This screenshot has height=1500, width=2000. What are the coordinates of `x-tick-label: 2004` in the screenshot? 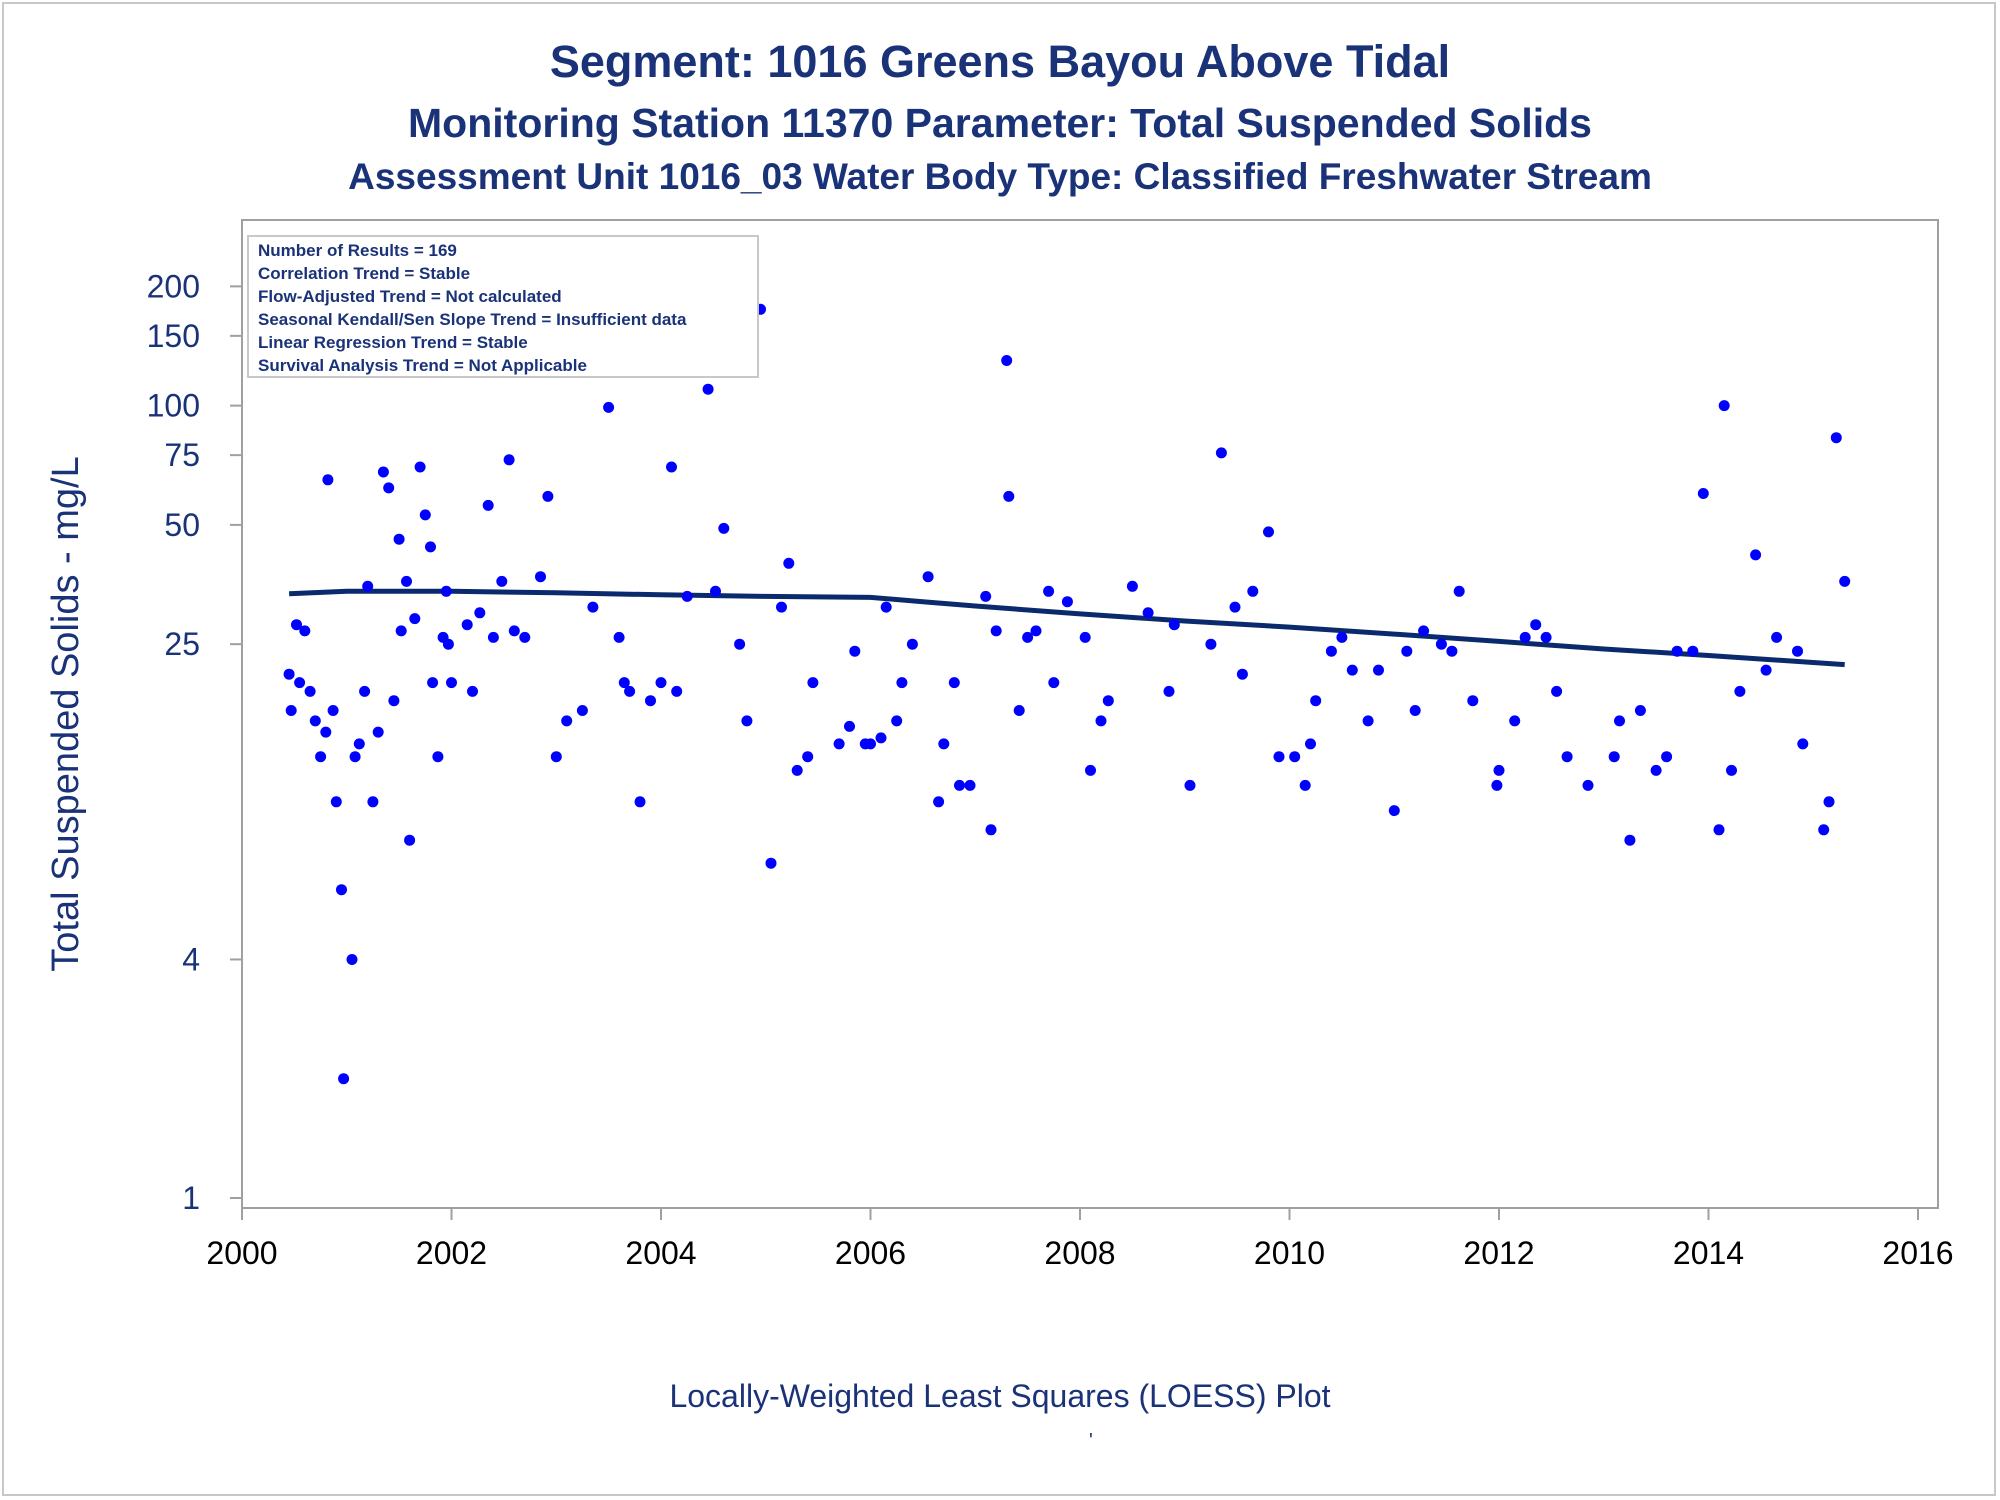 It's located at (660, 1253).